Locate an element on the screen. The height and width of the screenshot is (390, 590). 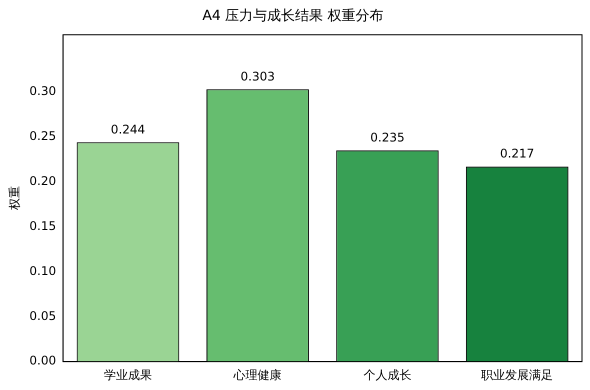
data-label: 0.235 is located at coordinates (387, 137).